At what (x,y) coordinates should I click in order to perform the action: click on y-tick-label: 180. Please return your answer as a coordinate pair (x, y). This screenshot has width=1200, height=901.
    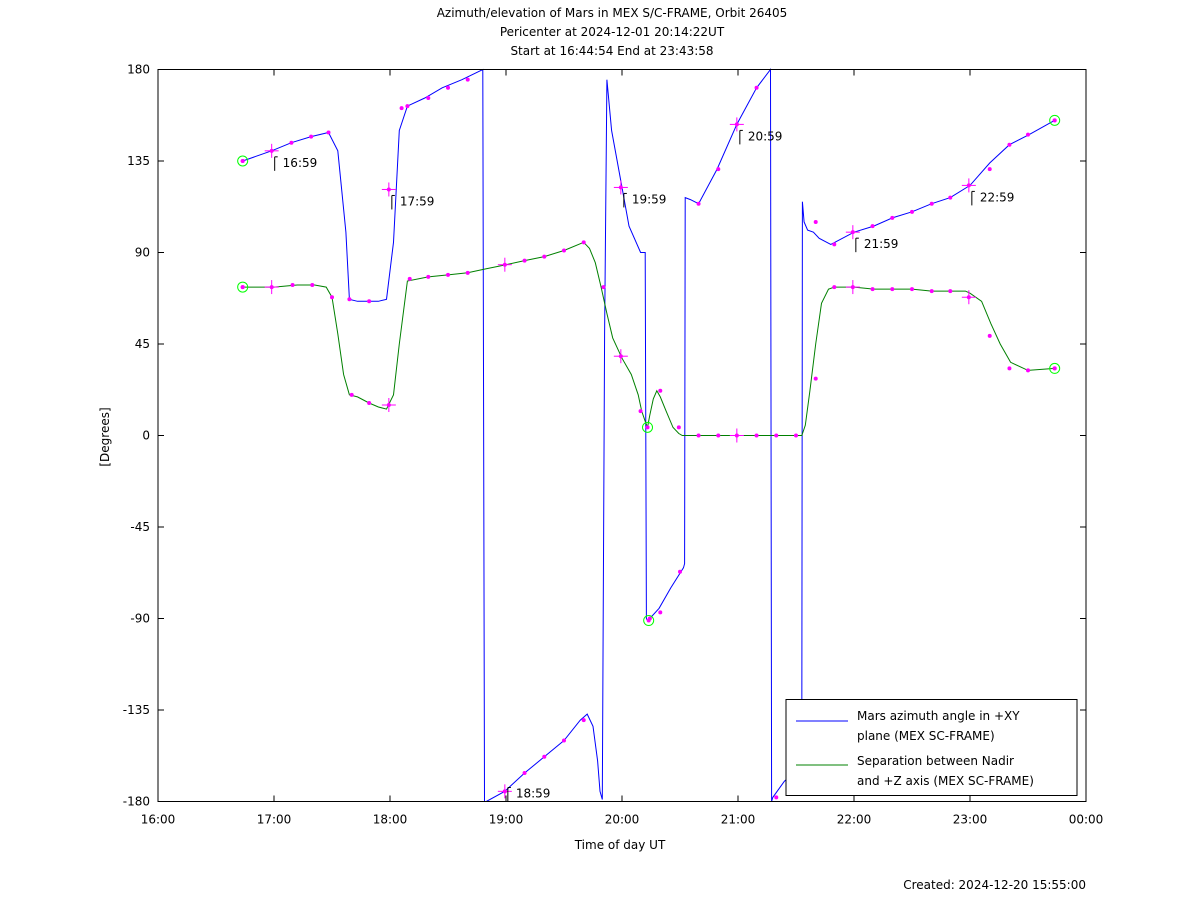
    Looking at the image, I should click on (138, 70).